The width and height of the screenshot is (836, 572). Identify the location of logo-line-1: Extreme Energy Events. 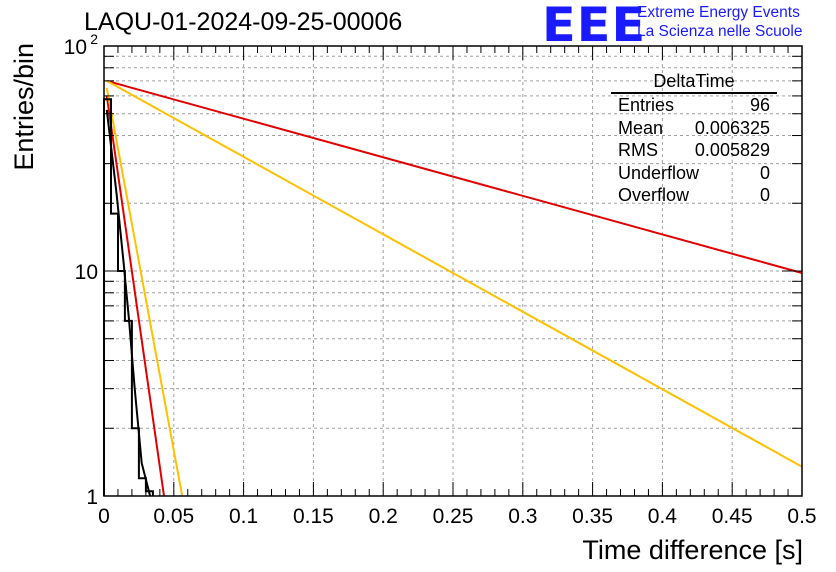
(718, 12).